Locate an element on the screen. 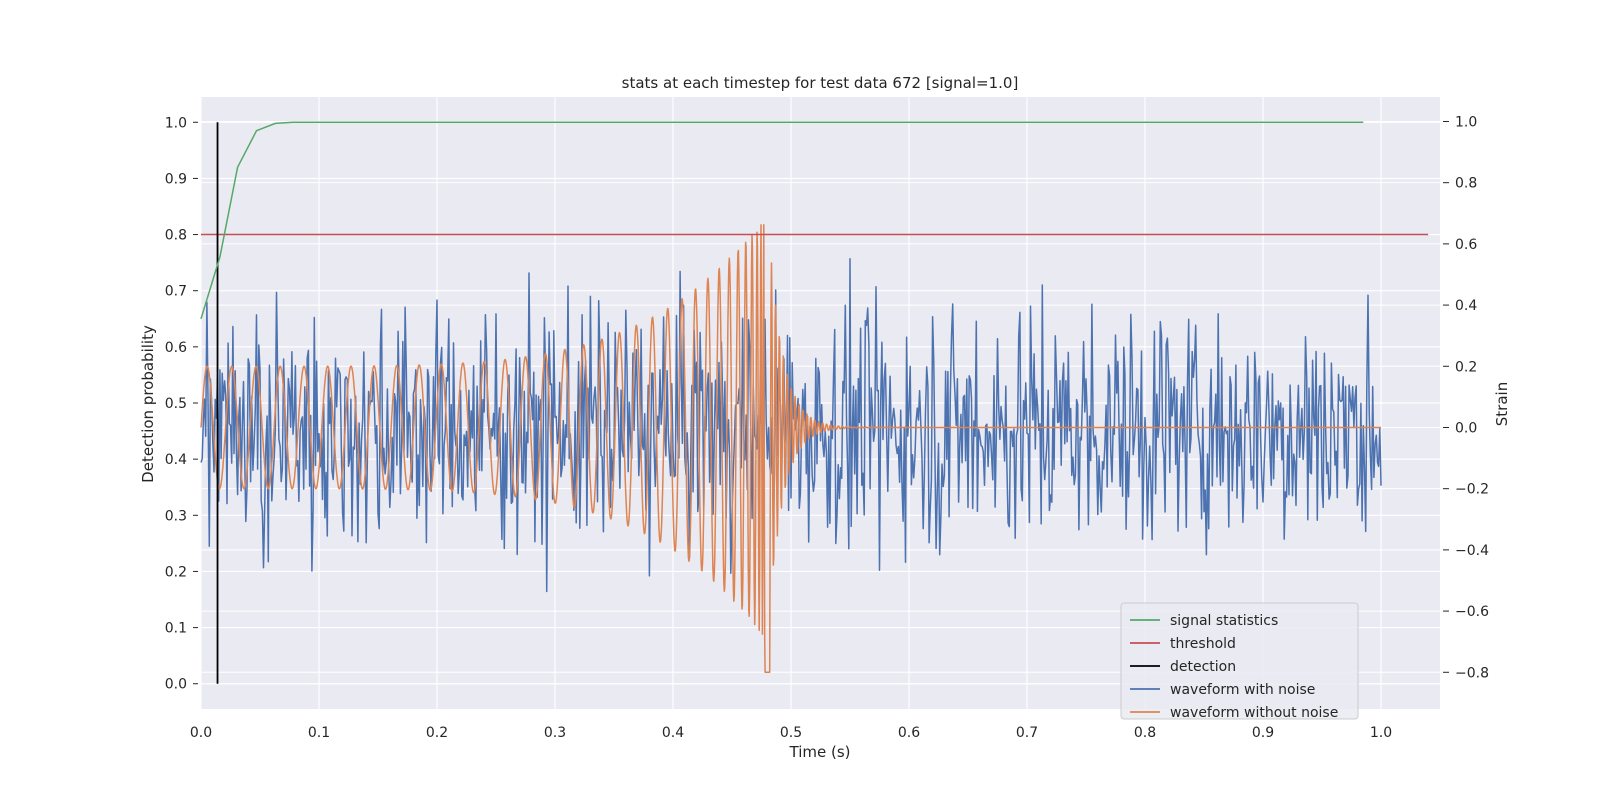 The image size is (1600, 800). x-tick-label: 0.9 is located at coordinates (1263, 733).